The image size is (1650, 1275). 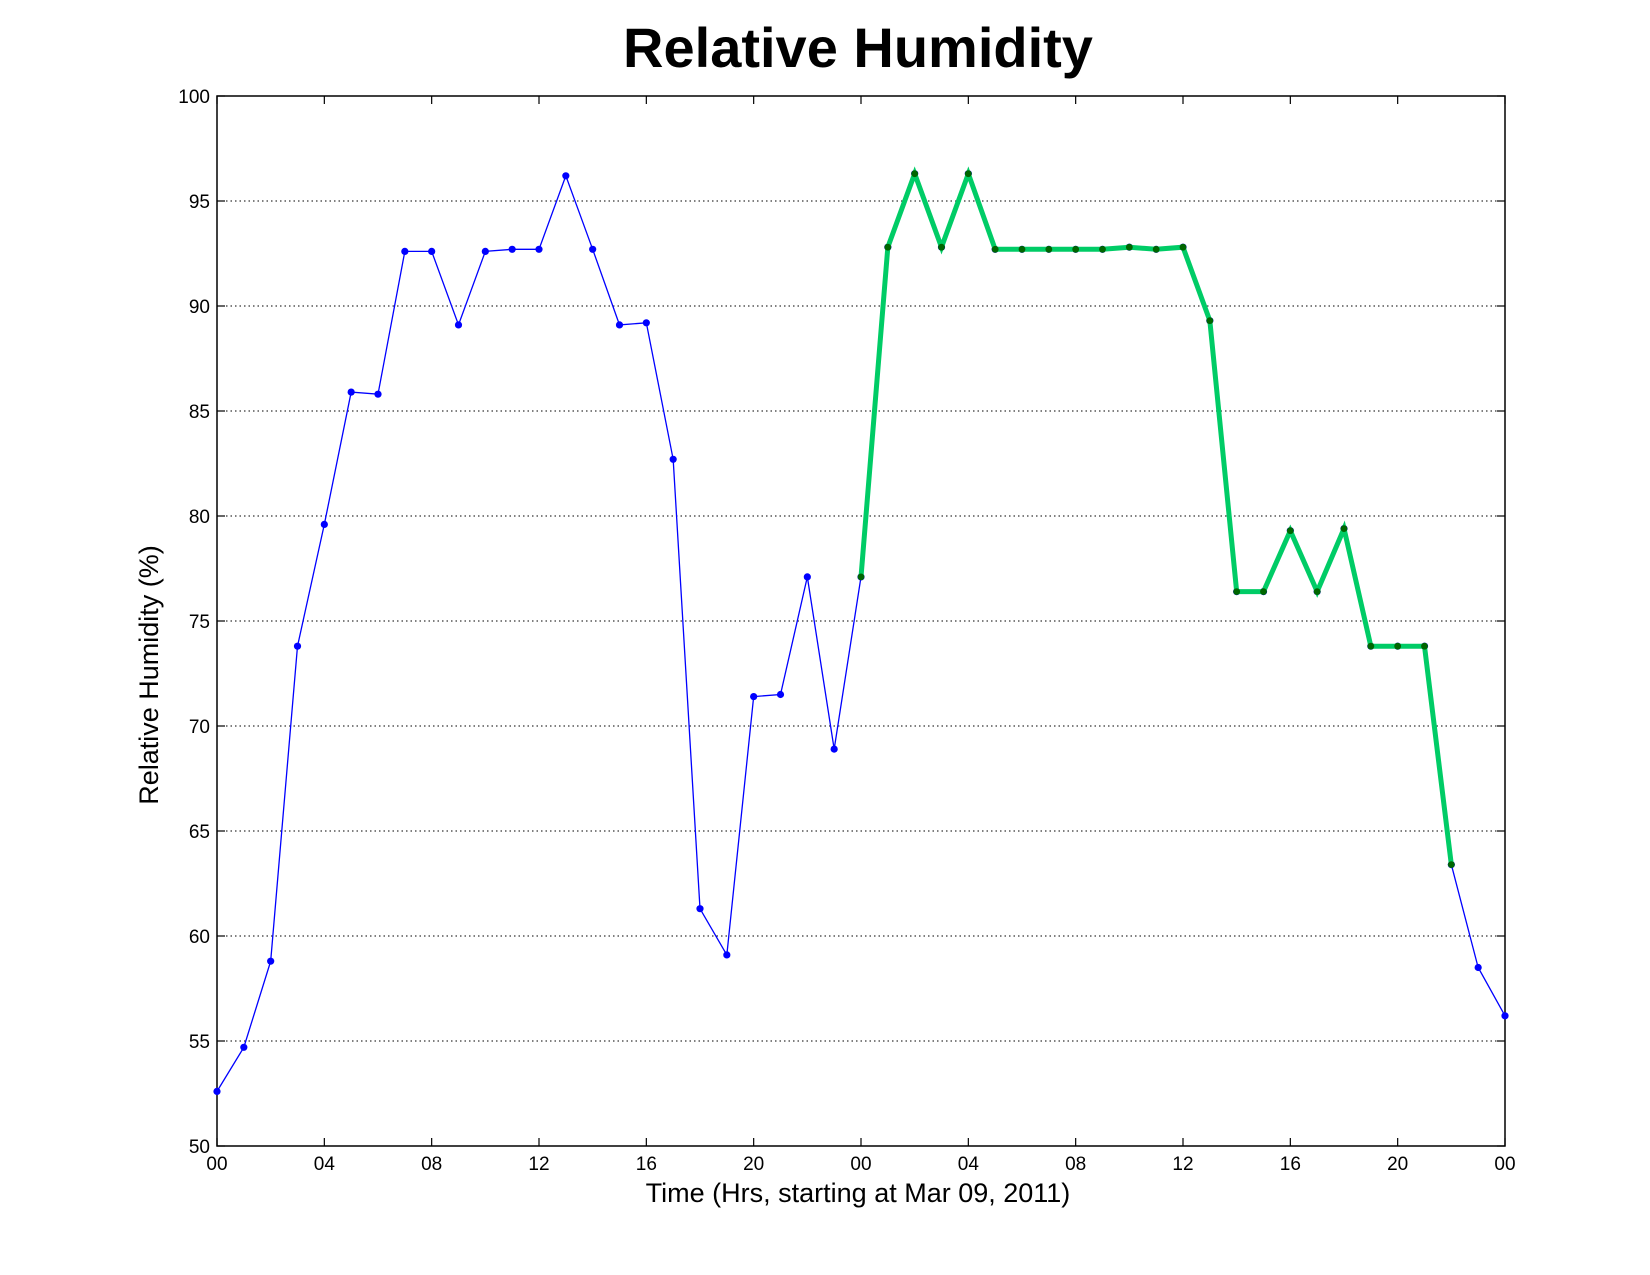 I want to click on y-tick-label: 95, so click(x=199, y=202).